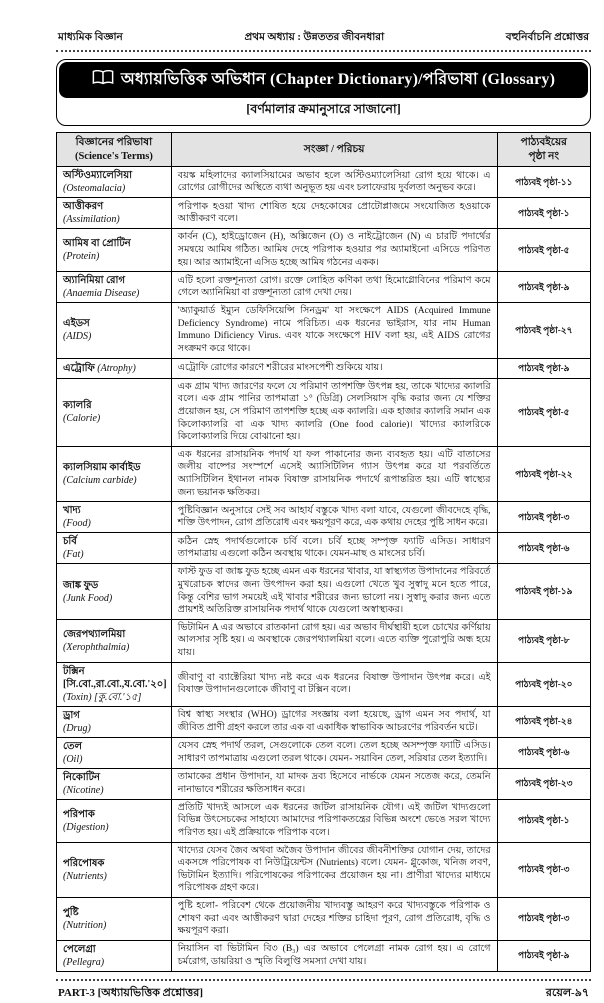 The image size is (604, 1003). Describe the element at coordinates (77, 524) in the screenshot. I see `term-english: (Food)` at that location.